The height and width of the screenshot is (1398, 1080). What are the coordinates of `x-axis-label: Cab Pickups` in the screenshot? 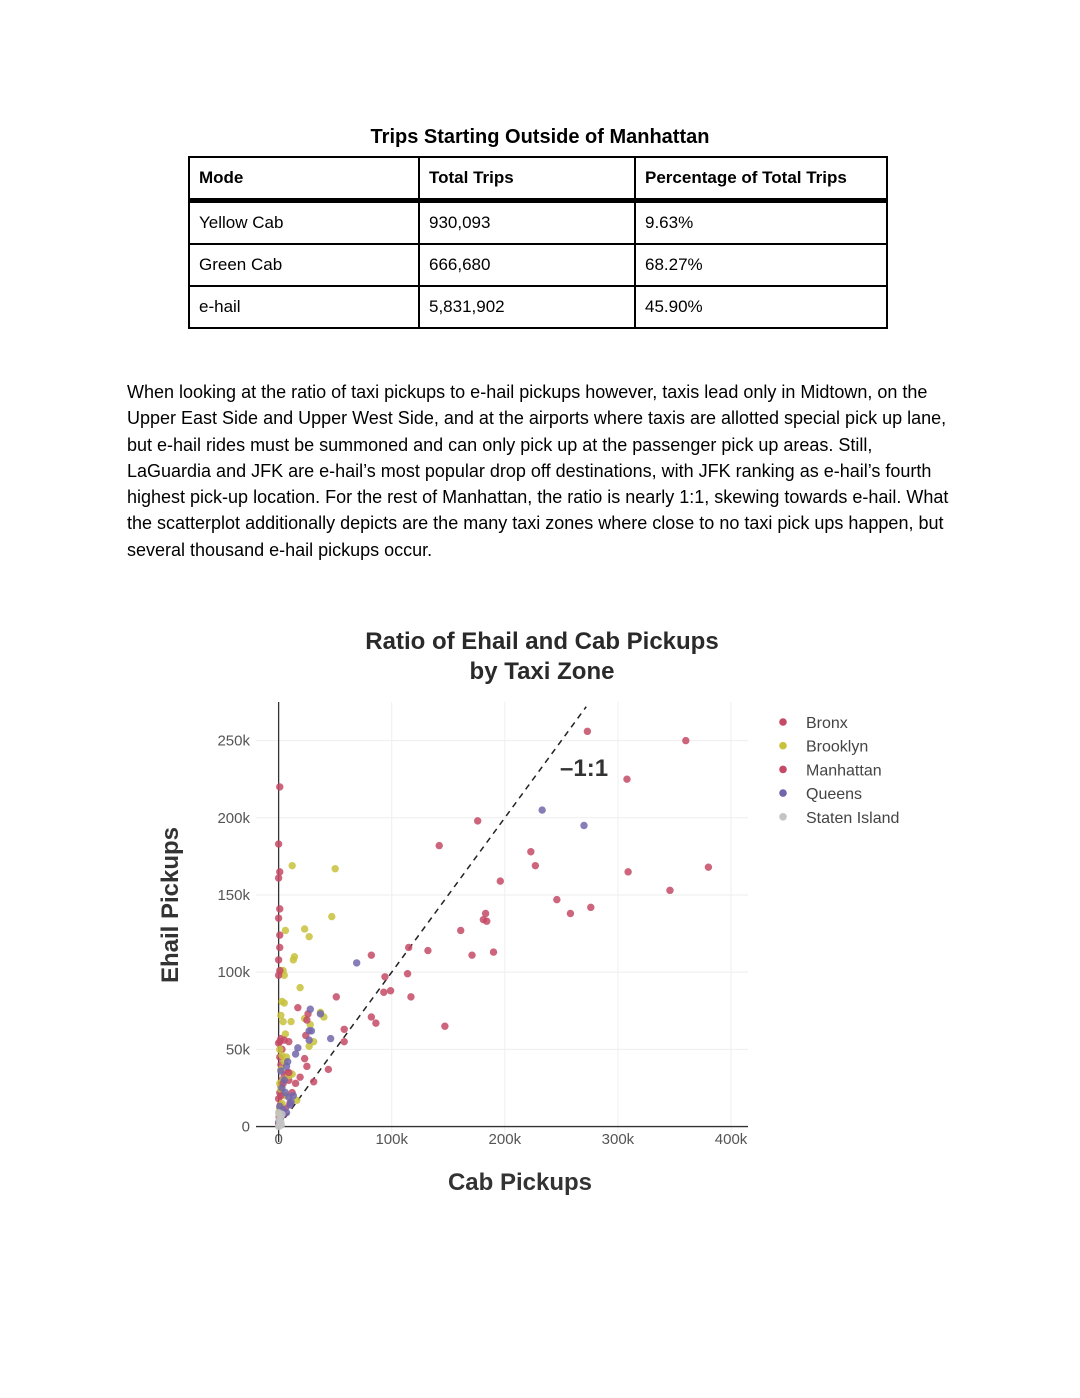 It's located at (520, 1182).